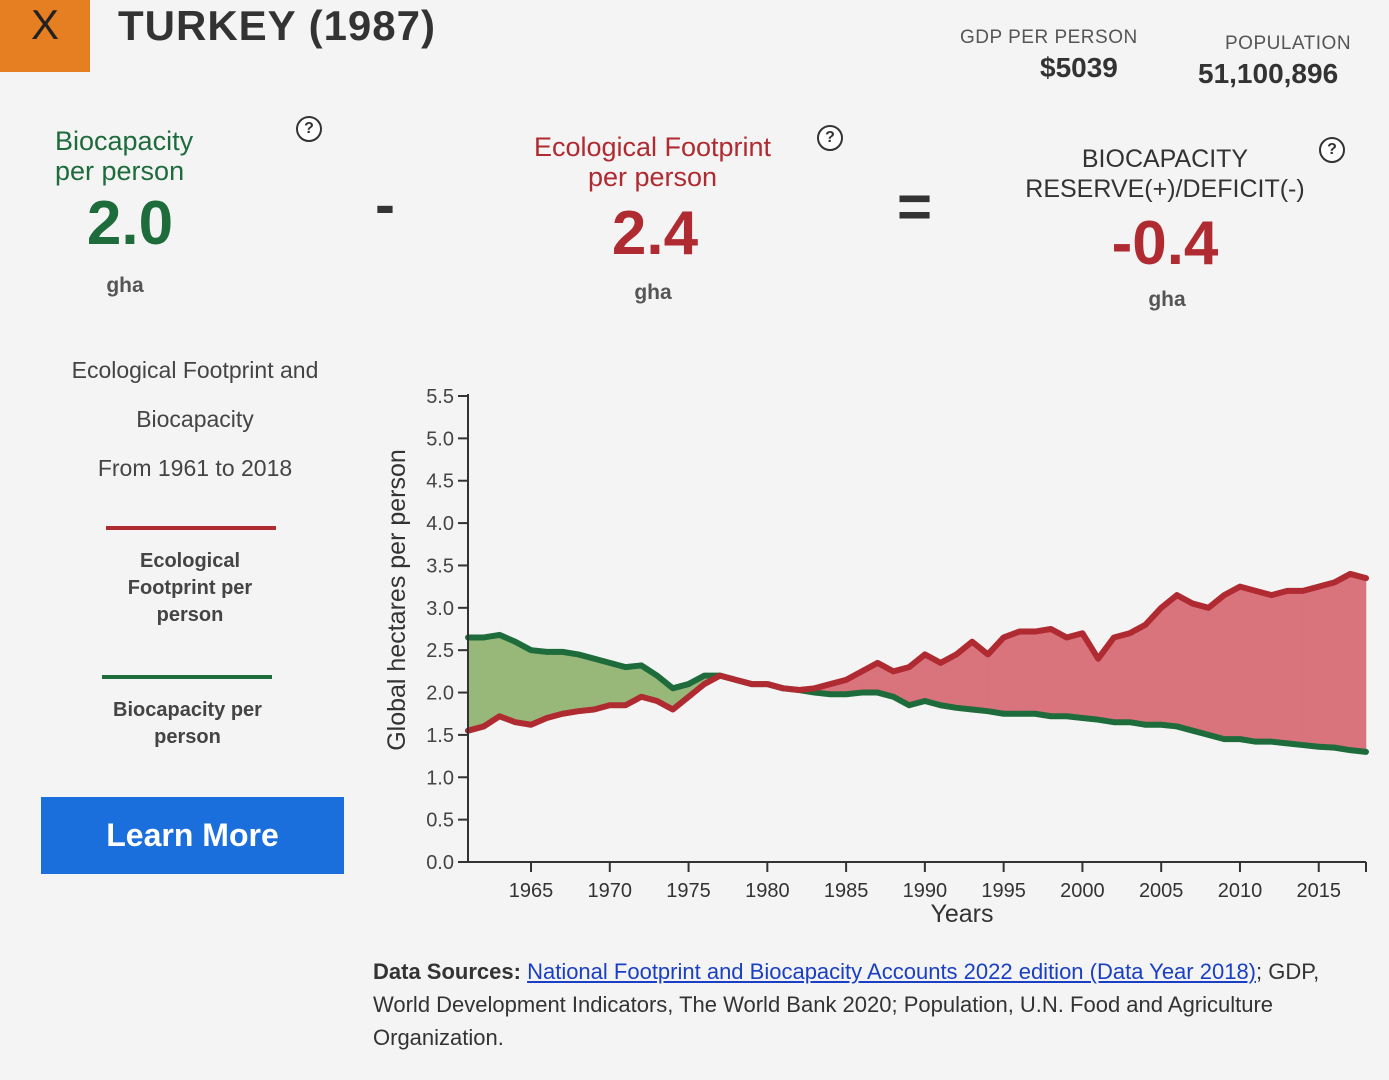 Image resolution: width=1389 pixels, height=1080 pixels. What do you see at coordinates (130, 223) in the screenshot?
I see `biocapacity-value: 2.0` at bounding box center [130, 223].